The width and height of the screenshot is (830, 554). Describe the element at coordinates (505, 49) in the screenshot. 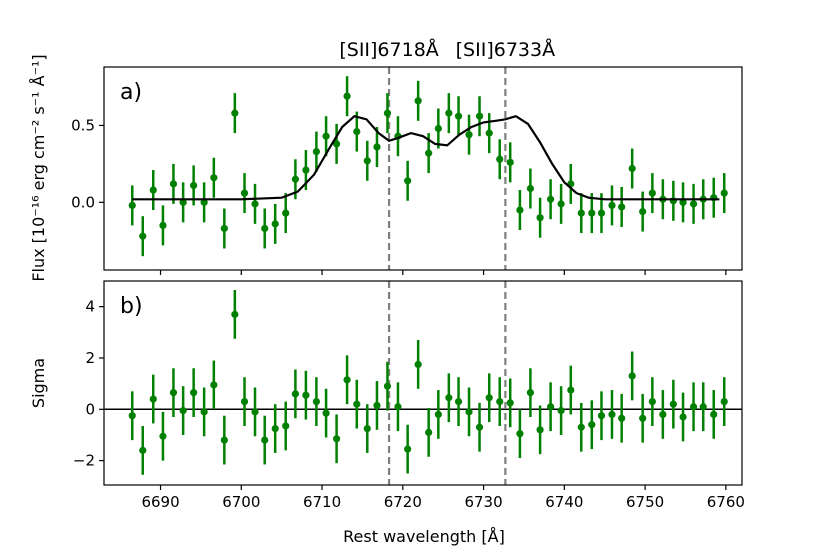

I see `emission-line-label-6733: [SII]6733Å` at that location.